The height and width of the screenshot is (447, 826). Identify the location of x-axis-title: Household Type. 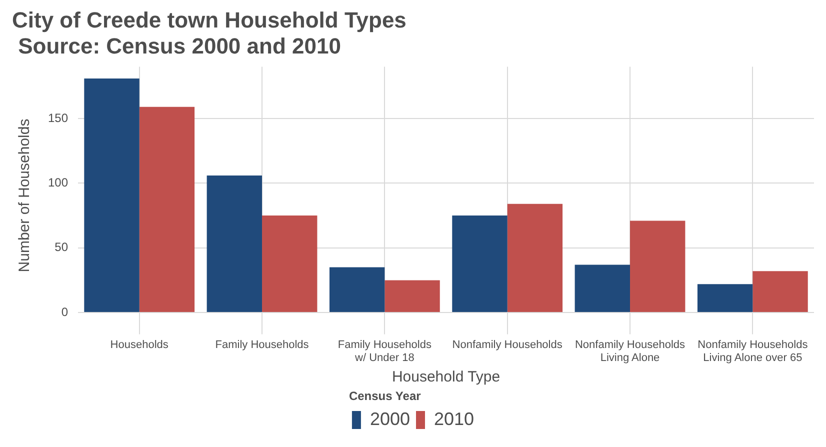
(446, 377).